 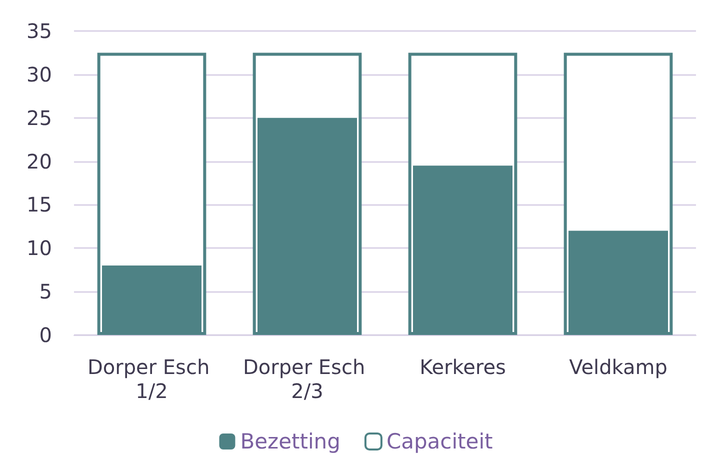 I want to click on y-tick-label: 30, so click(x=39, y=74).